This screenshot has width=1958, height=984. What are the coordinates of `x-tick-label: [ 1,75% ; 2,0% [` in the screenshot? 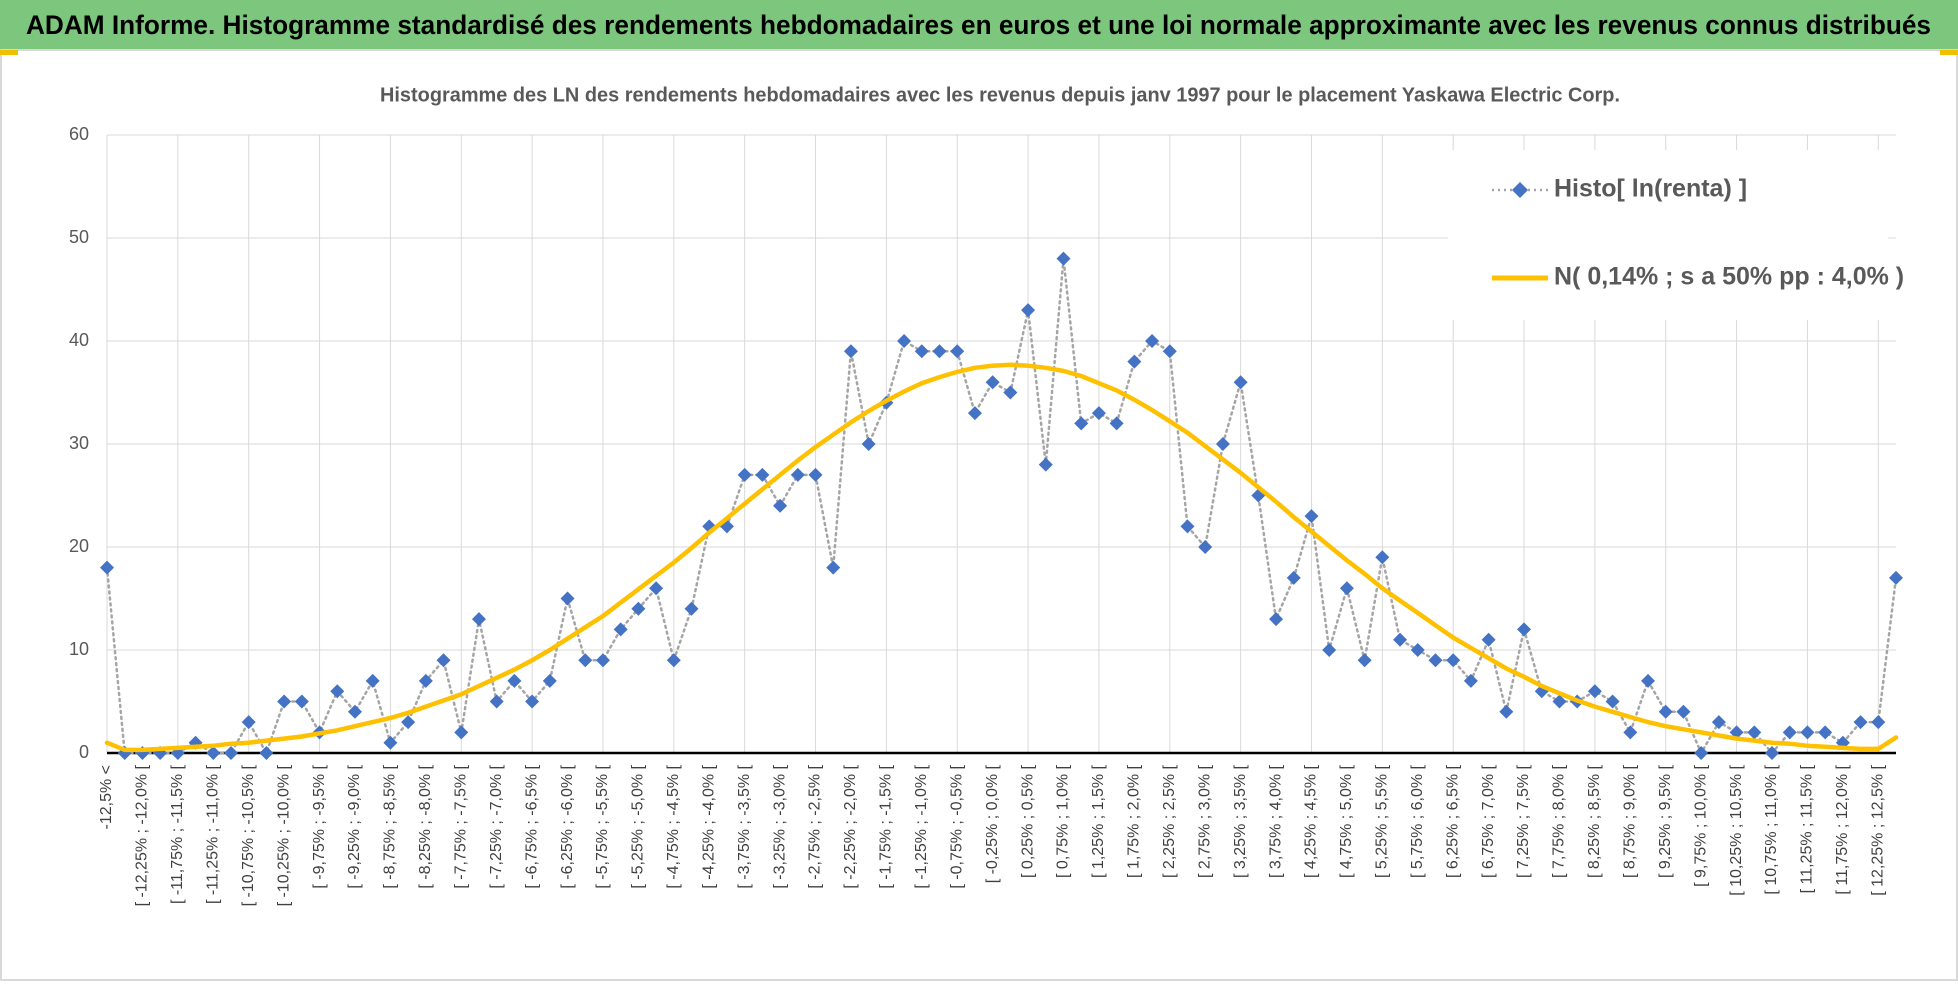 It's located at (1134, 821).